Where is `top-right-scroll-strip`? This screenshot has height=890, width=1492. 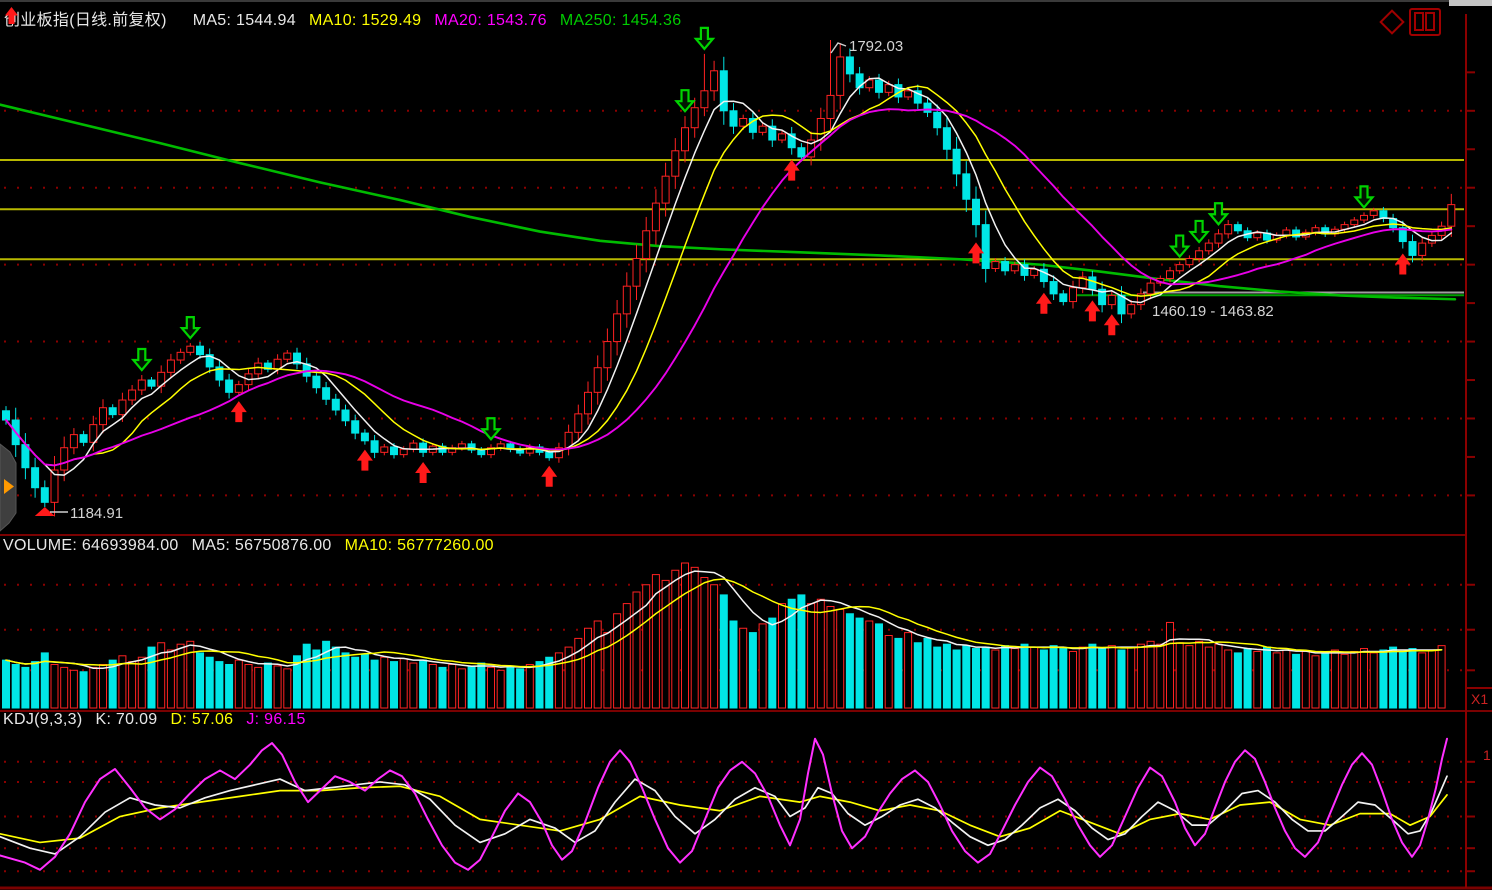
top-right-scroll-strip is located at coordinates (1470, 3).